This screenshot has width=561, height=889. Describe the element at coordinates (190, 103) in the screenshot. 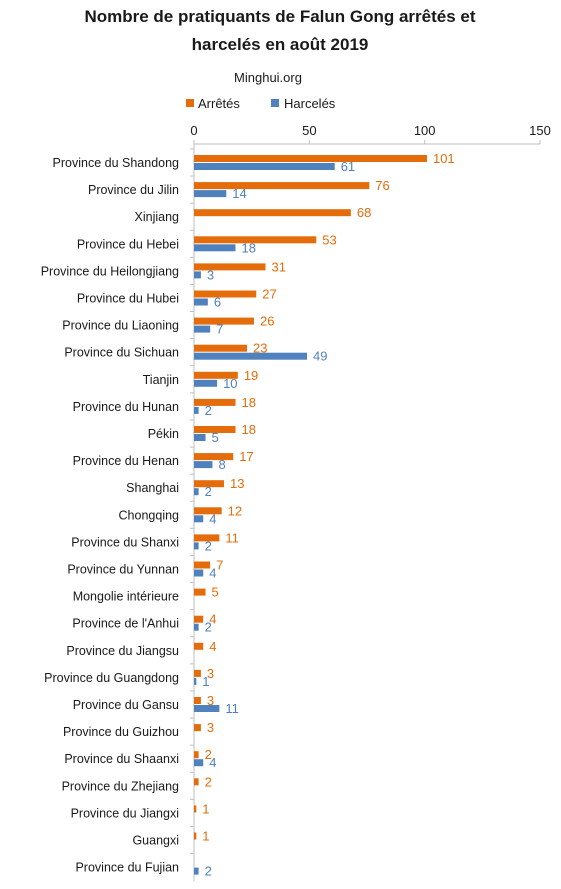

I see `legend-swatch-arretes` at that location.